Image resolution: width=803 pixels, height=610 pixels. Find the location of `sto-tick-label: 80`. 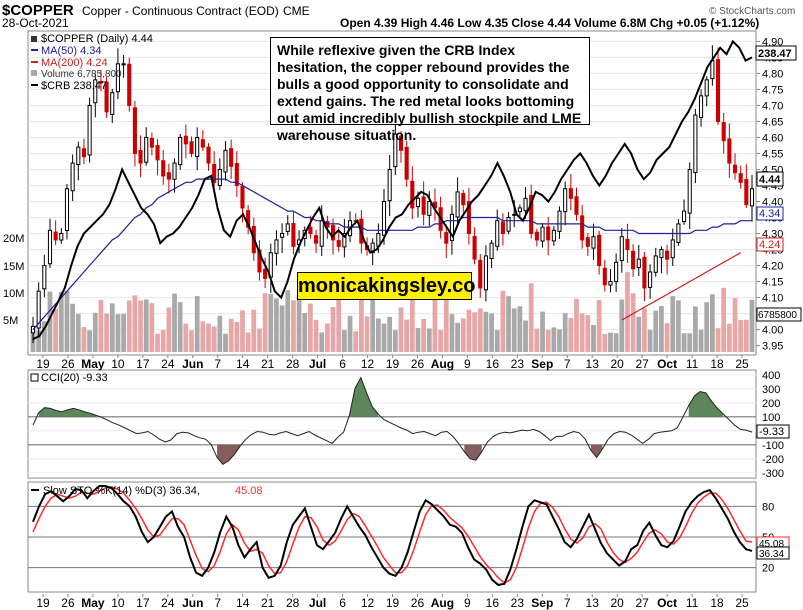

sto-tick-label: 80 is located at coordinates (768, 507).